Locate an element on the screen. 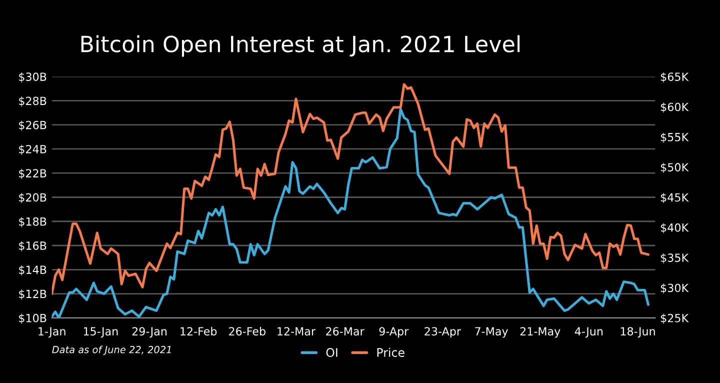 The height and width of the screenshot is (383, 720). y2-tick-label: $60K is located at coordinates (674, 107).